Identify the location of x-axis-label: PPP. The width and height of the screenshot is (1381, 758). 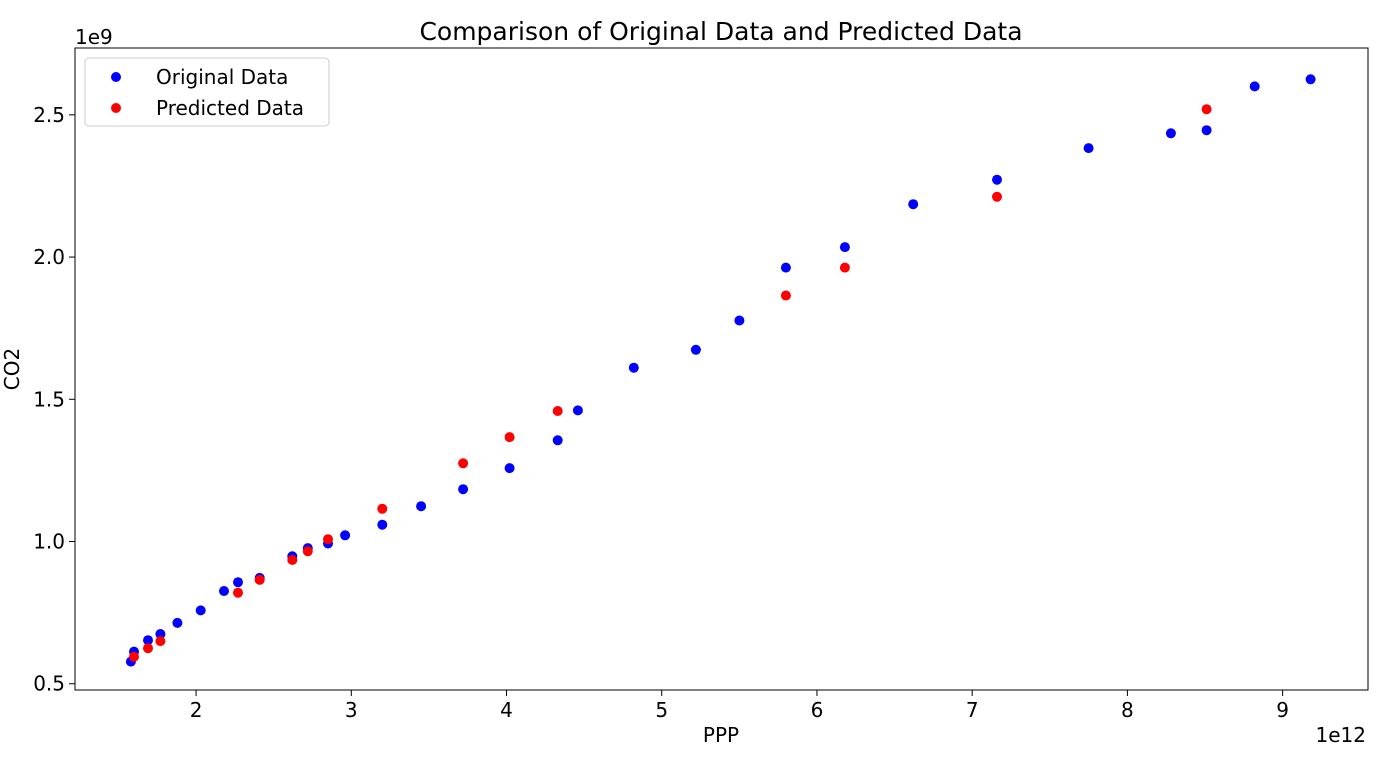
(721, 735).